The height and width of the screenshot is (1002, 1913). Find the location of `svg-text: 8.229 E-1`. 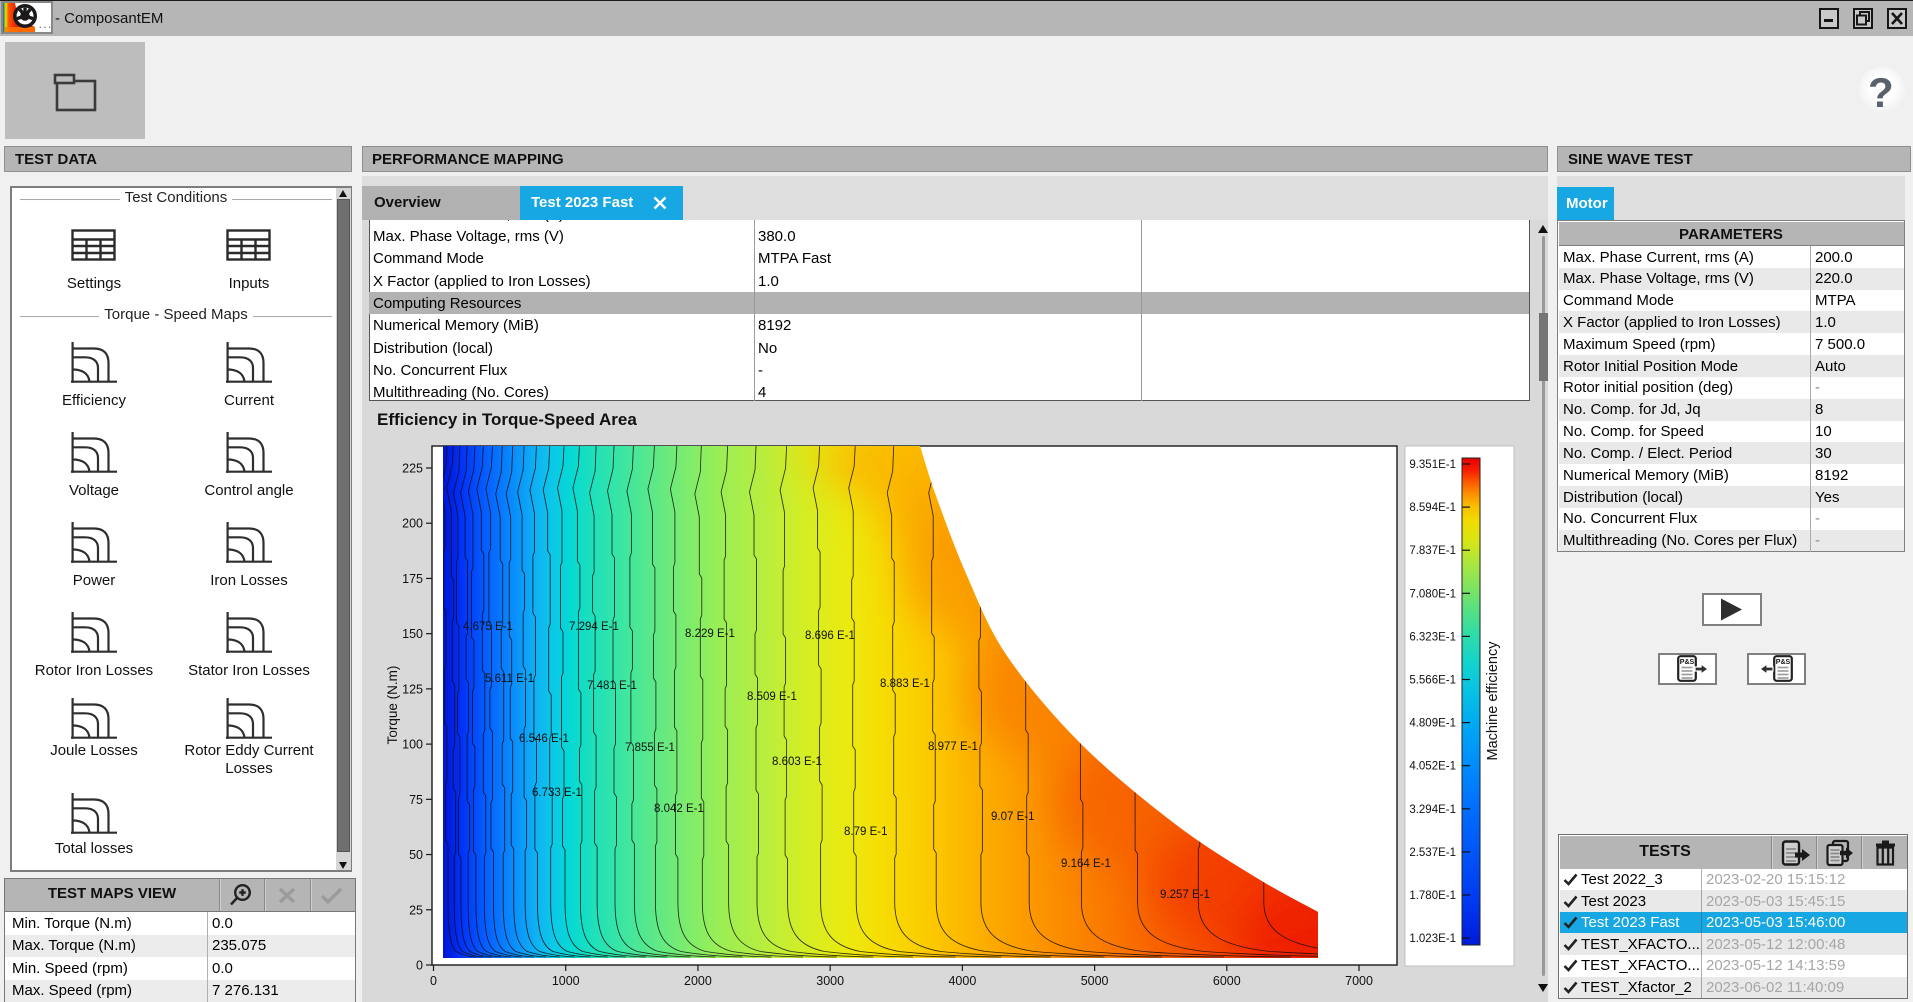

svg-text: 8.229 E-1 is located at coordinates (710, 634).